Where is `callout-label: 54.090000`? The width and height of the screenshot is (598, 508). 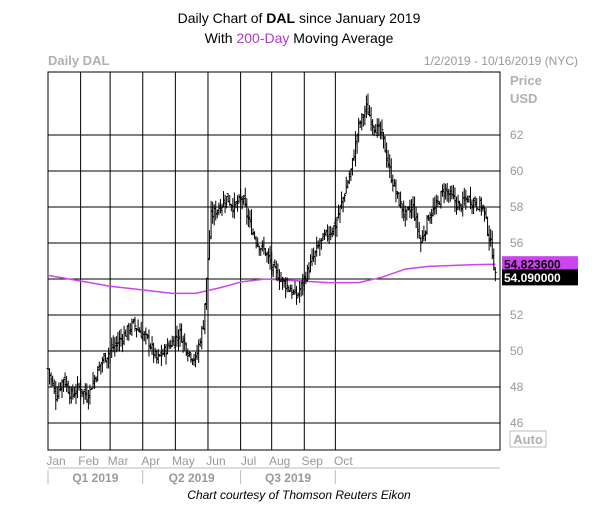 callout-label: 54.090000 is located at coordinates (532, 278).